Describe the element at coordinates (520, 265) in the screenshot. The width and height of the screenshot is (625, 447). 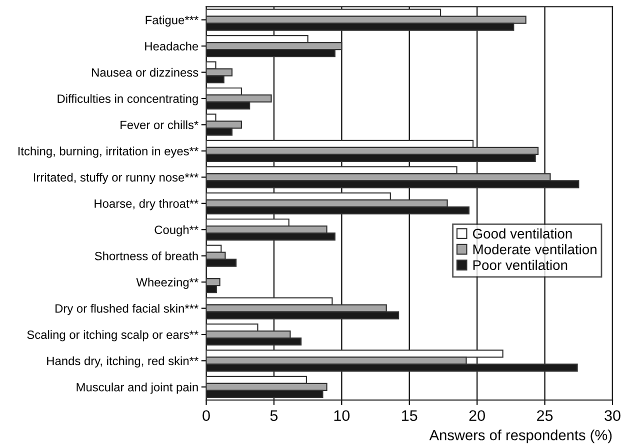
I see `legend-label: Poor ventilation` at that location.